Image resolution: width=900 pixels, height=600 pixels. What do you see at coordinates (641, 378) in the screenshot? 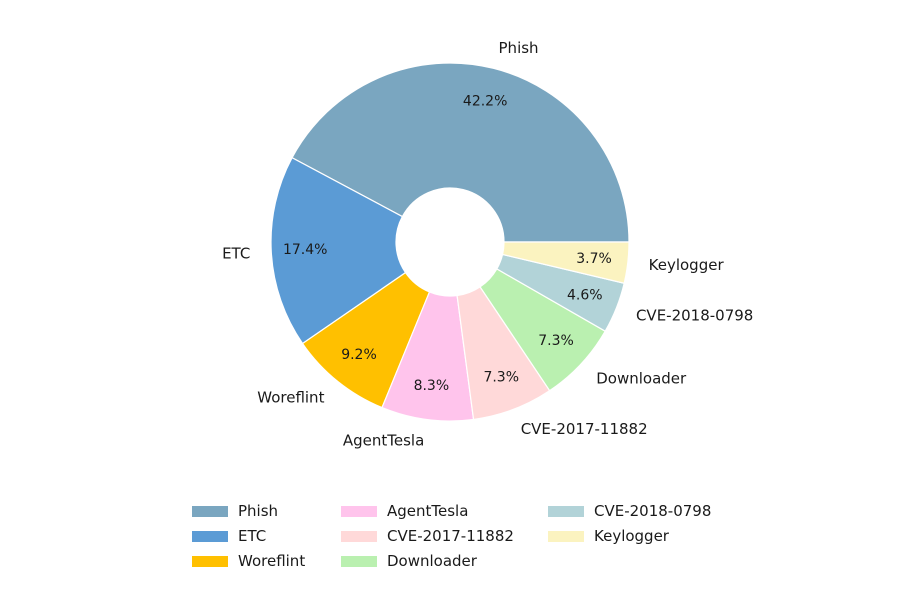
I see `category-label-downloader: Downloader` at bounding box center [641, 378].